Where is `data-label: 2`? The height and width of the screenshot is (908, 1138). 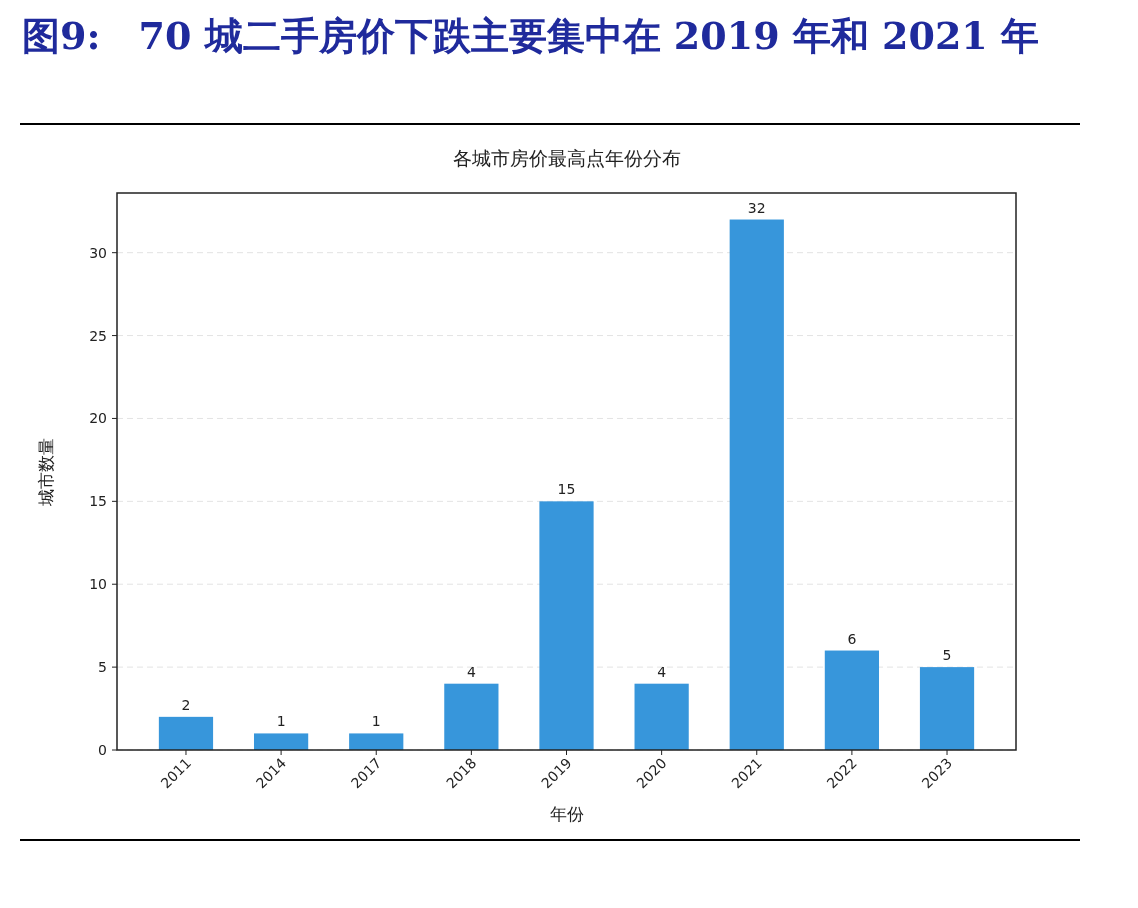 data-label: 2 is located at coordinates (186, 704).